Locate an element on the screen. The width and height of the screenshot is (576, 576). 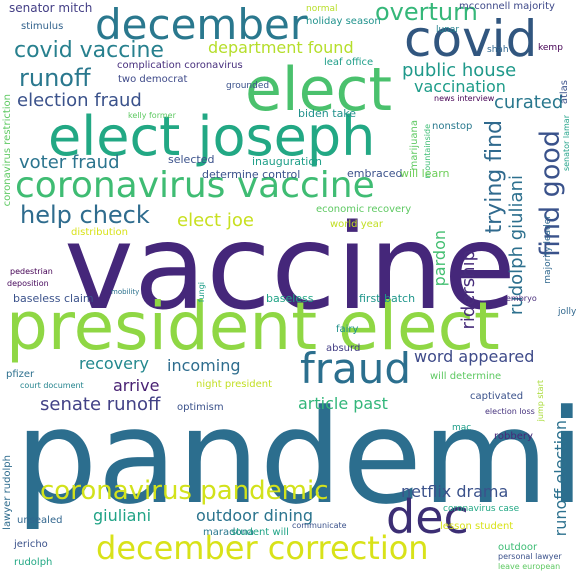
word-december-correction: december correction is located at coordinates (262, 548).